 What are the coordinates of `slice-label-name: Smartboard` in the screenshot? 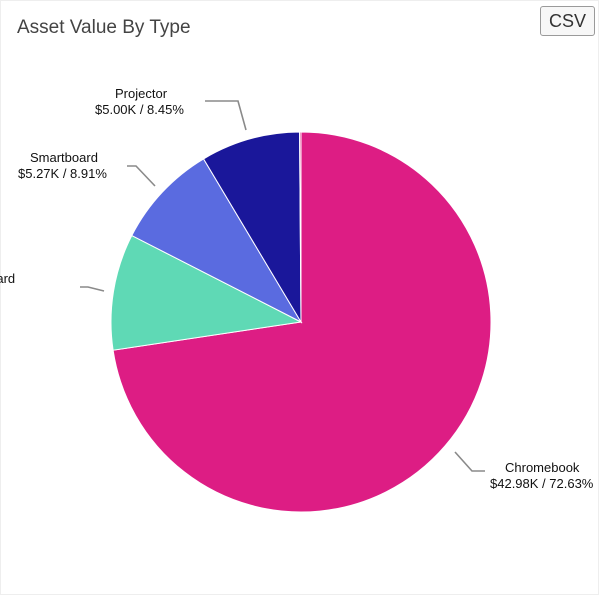 It's located at (64, 157).